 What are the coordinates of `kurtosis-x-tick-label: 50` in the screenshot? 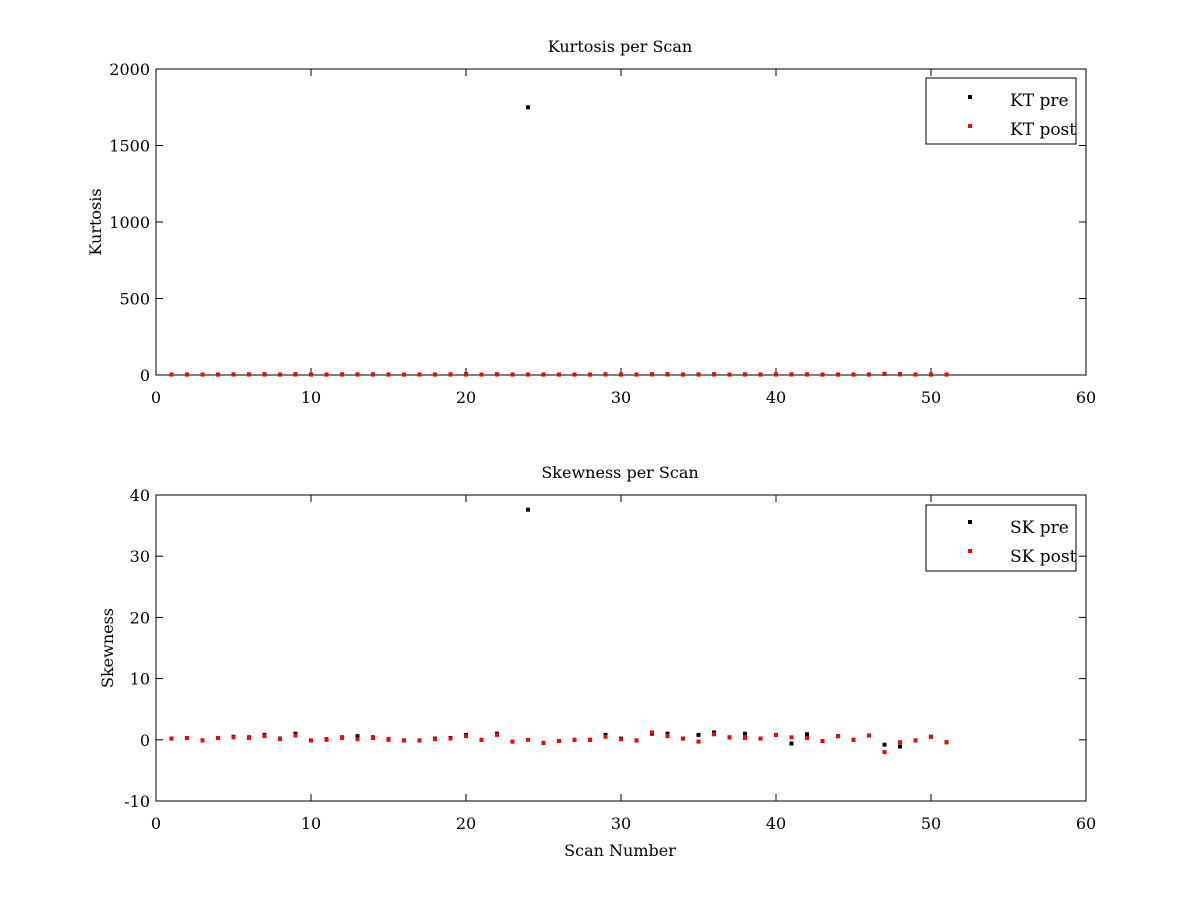 It's located at (931, 397).